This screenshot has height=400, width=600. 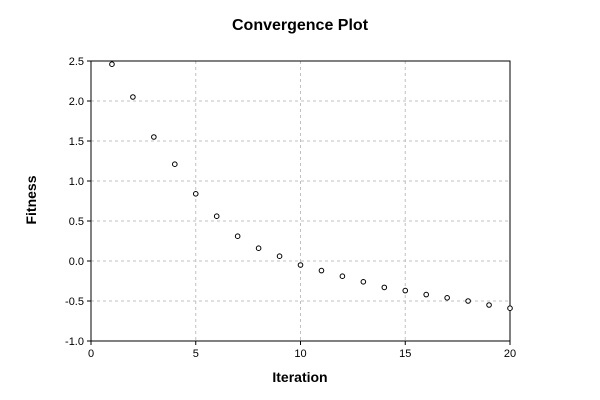 I want to click on y-tick-label: 1.5, so click(x=76, y=142).